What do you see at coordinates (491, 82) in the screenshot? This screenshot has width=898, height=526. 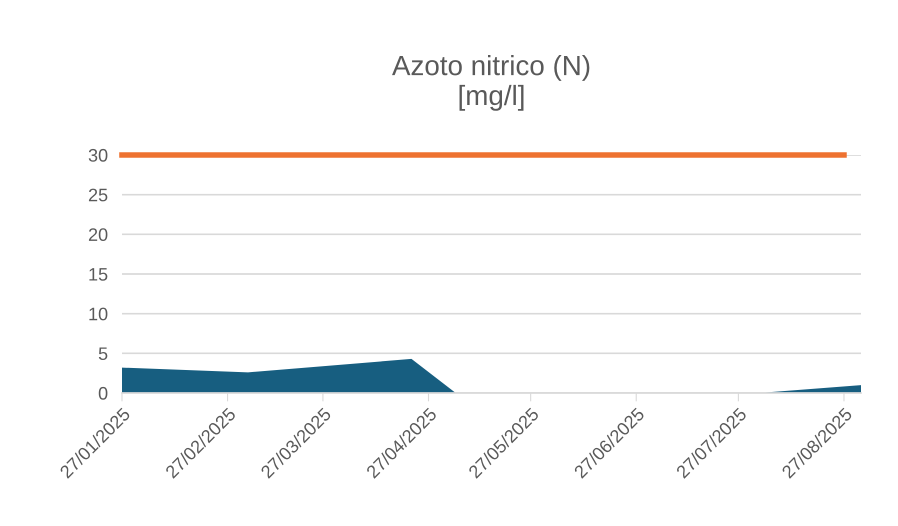 I see `chart-title: Azoto nitrico (N) [mg/l]` at bounding box center [491, 82].